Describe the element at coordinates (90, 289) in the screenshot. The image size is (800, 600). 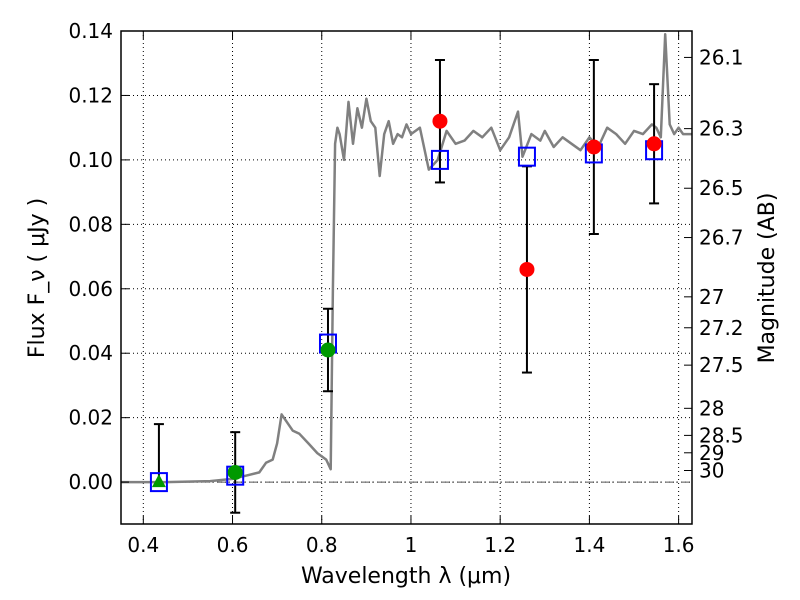
I see `y-tick-label: 0.06` at that location.